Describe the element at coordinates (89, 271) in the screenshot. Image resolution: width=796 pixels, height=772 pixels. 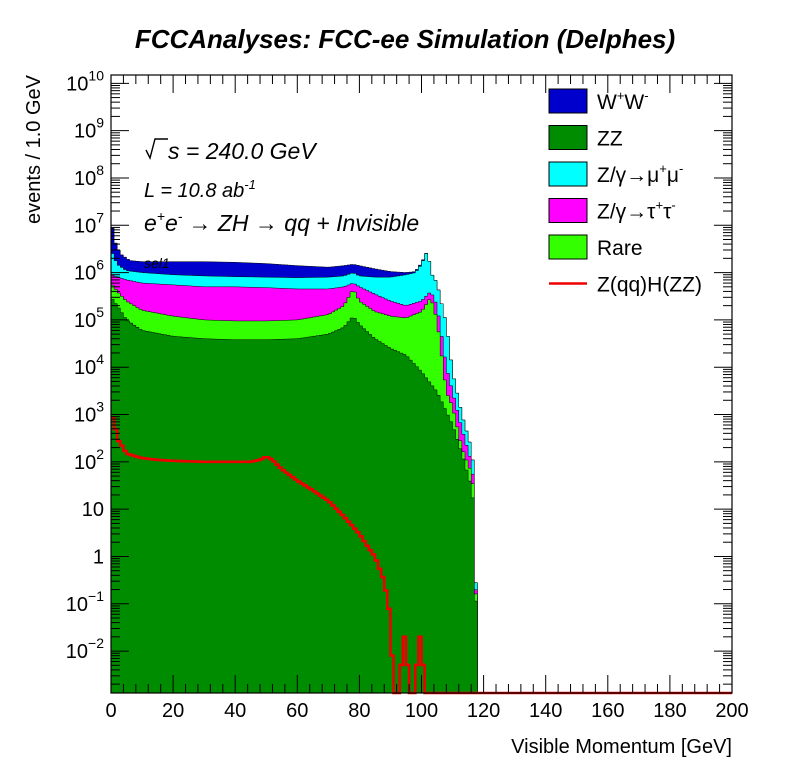
I see `y-tick-label: 10⁶` at that location.